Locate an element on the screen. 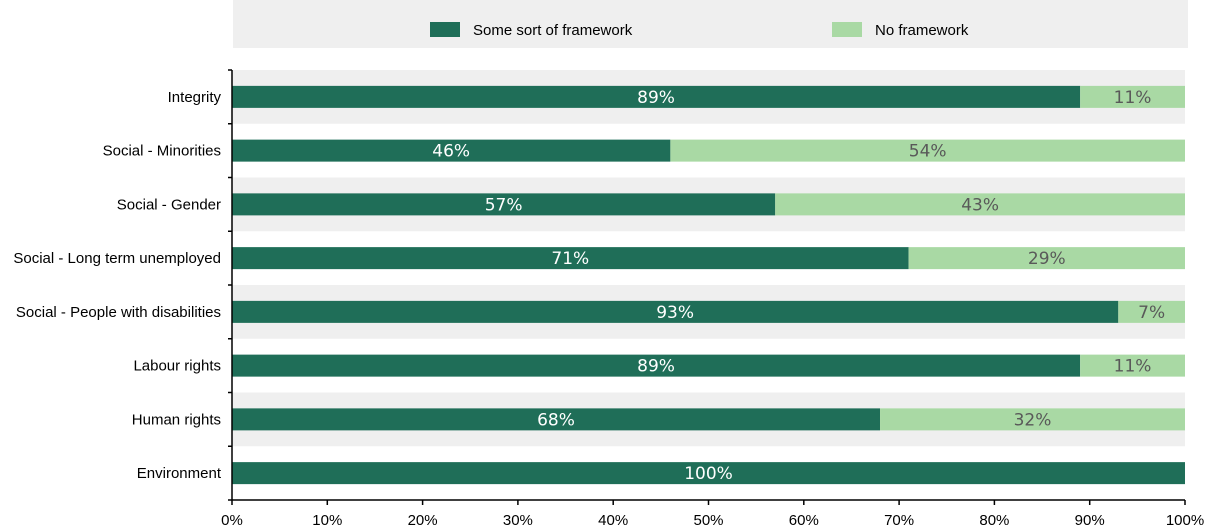 This screenshot has height=532, width=1211. data-label: 68% is located at coordinates (556, 420).